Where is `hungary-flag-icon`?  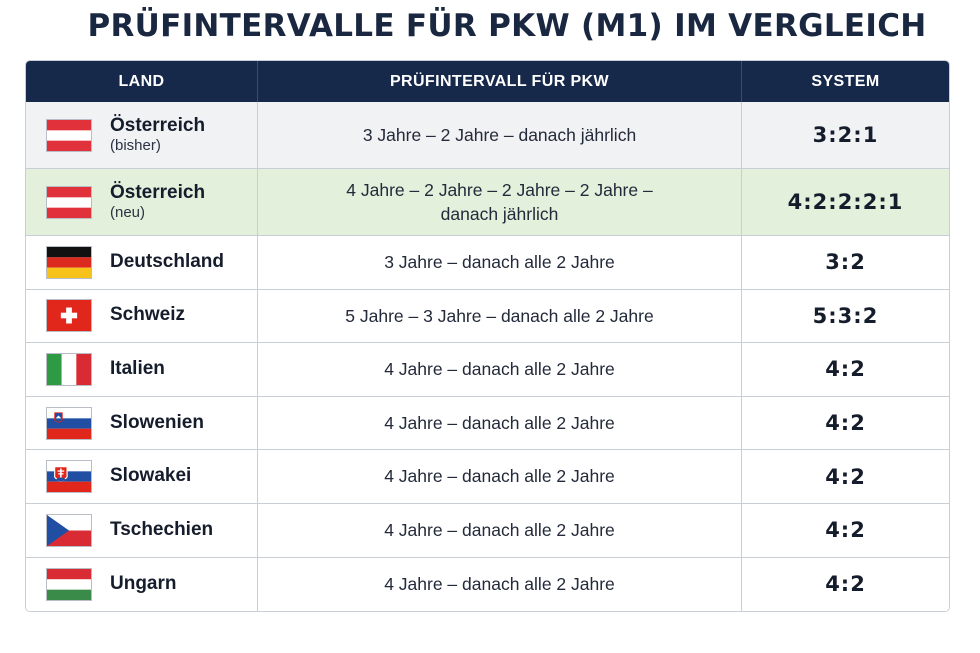
hungary-flag-icon is located at coordinates (69, 584).